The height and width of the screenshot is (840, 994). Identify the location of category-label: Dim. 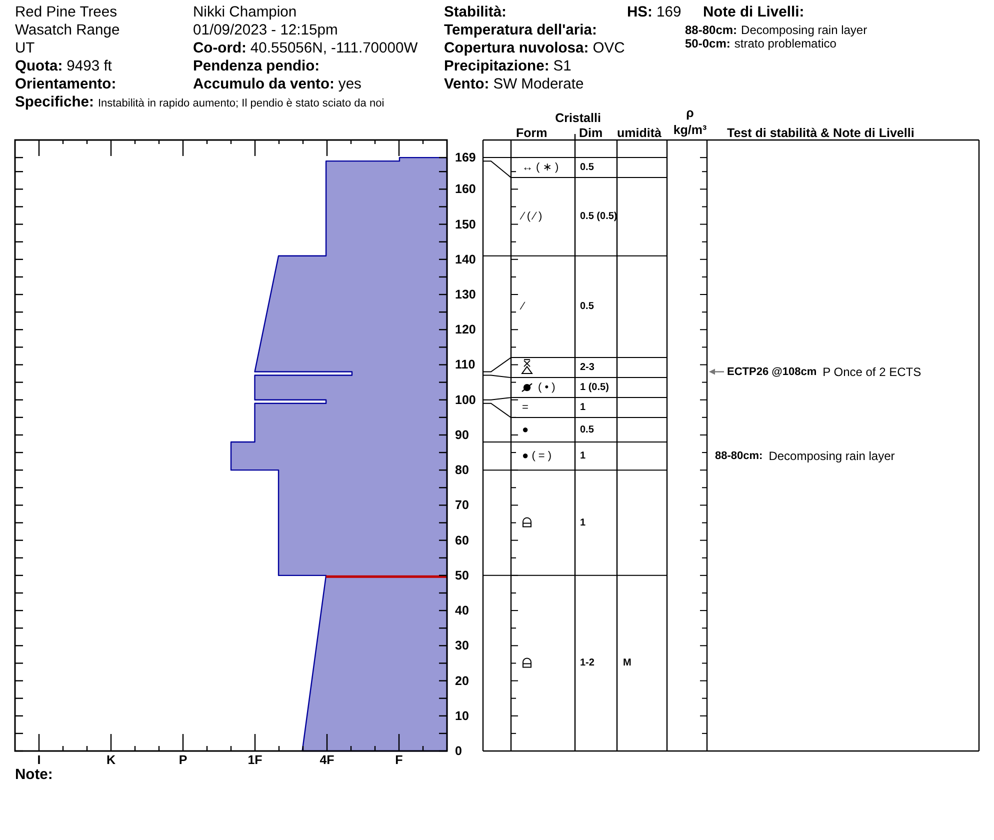
(591, 133).